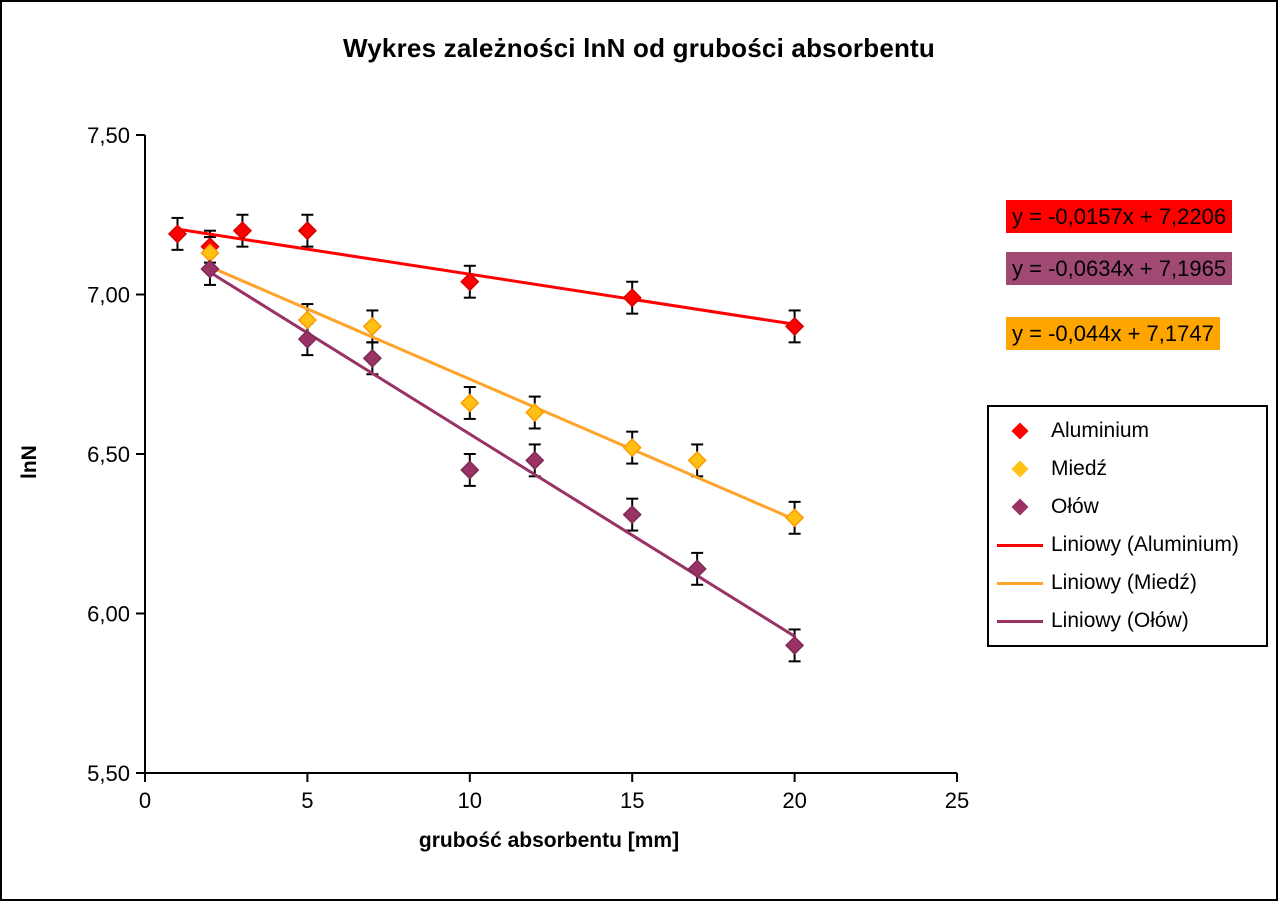 This screenshot has width=1278, height=901. Describe the element at coordinates (502, 393) in the screenshot. I see `trendline-Miedź` at that location.